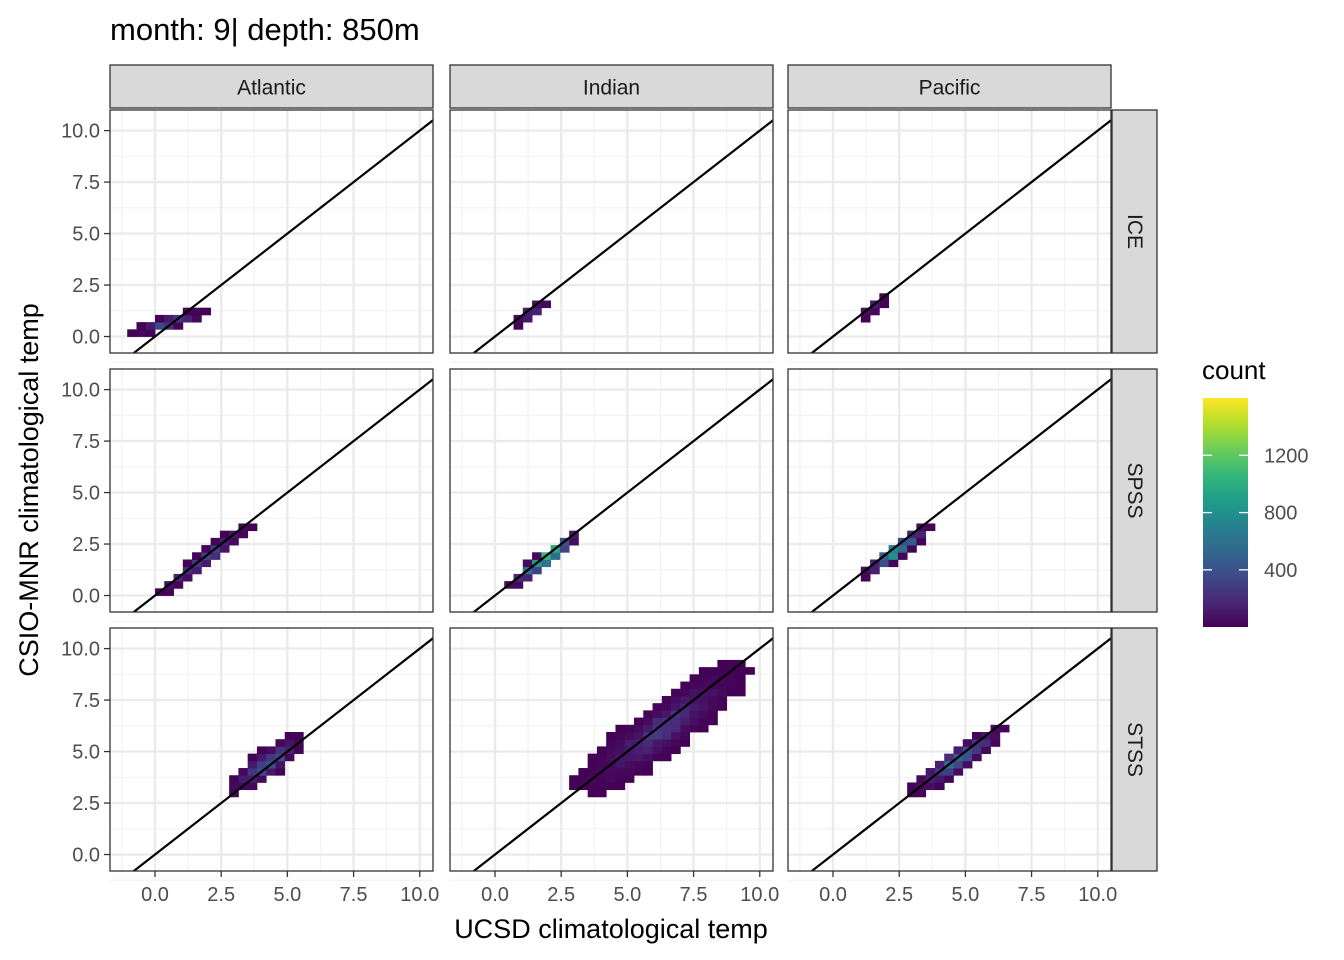 The height and width of the screenshot is (960, 1344). I want to click on x-tick-label: 7.5, so click(354, 895).